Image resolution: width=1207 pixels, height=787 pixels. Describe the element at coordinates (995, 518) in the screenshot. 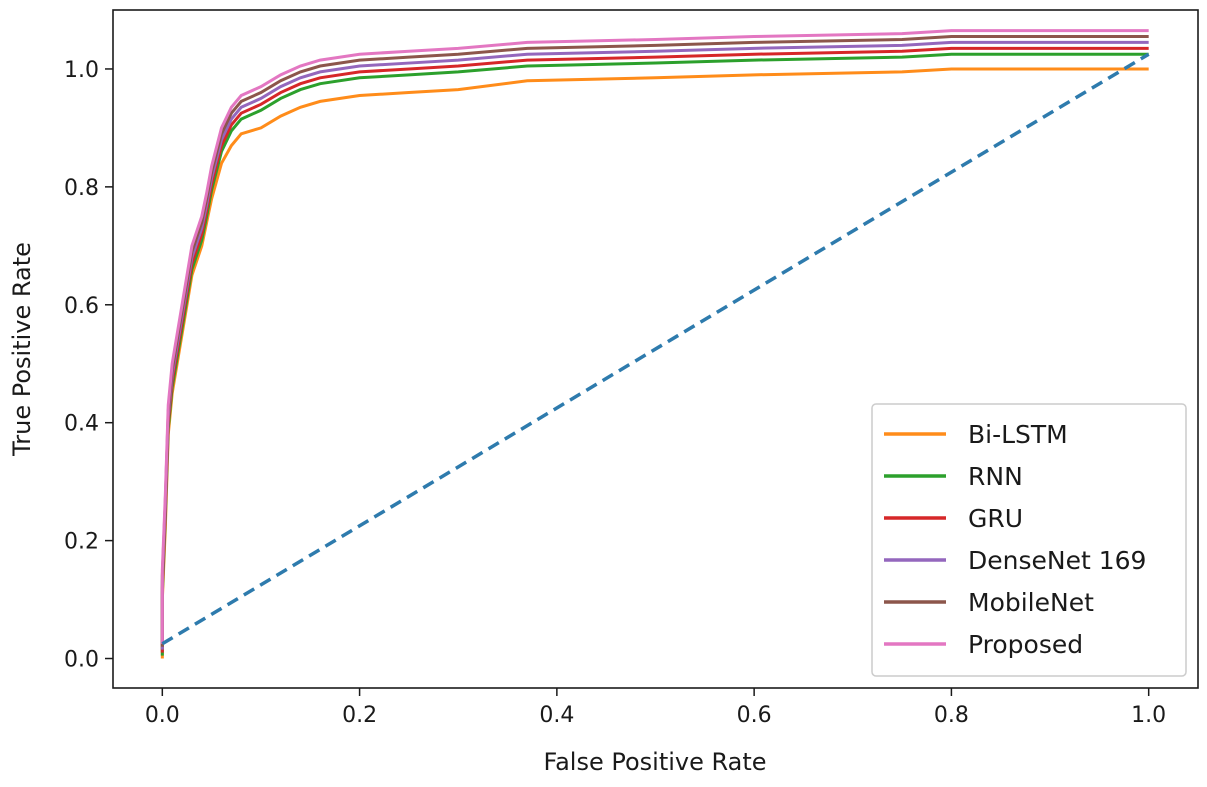

I see `legend-label-gru: GRU` at that location.